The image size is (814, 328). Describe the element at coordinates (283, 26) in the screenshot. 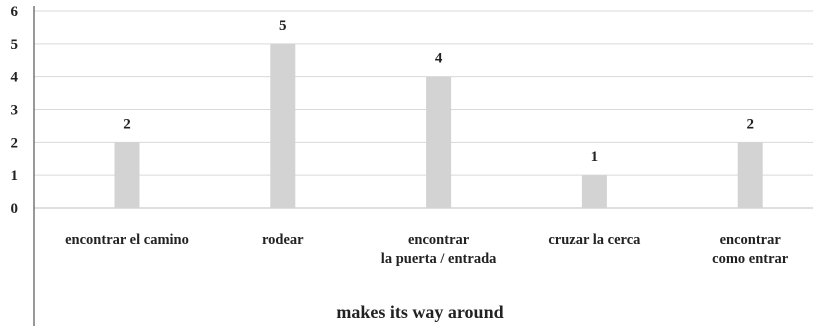

I see `data-label: 5` at that location.